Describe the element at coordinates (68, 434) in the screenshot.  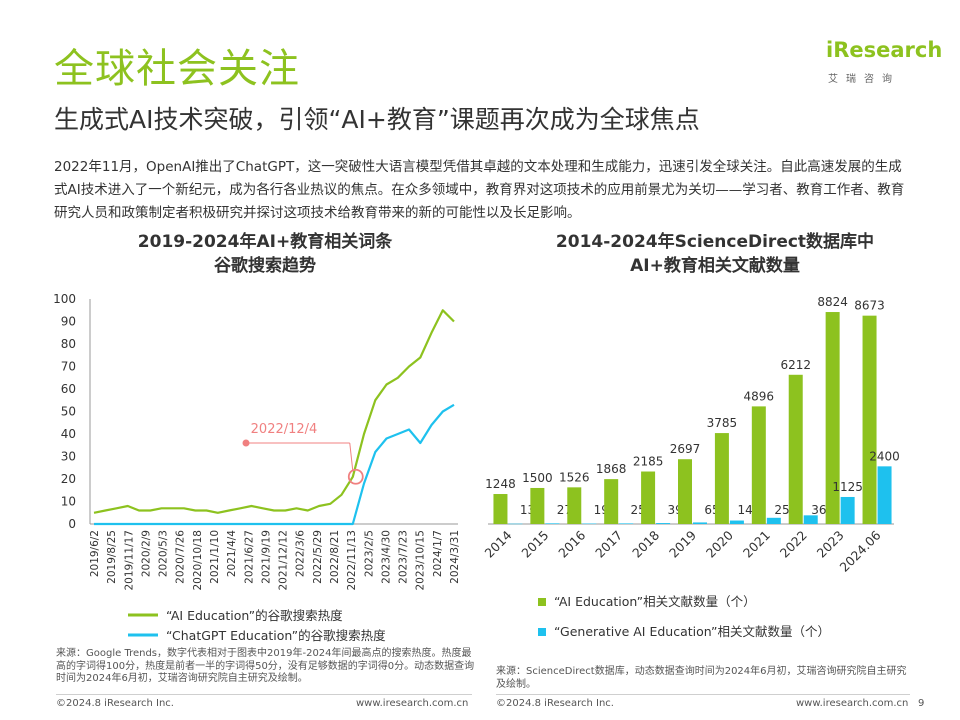
I see `line-chart-y-tick-label: 40` at that location.